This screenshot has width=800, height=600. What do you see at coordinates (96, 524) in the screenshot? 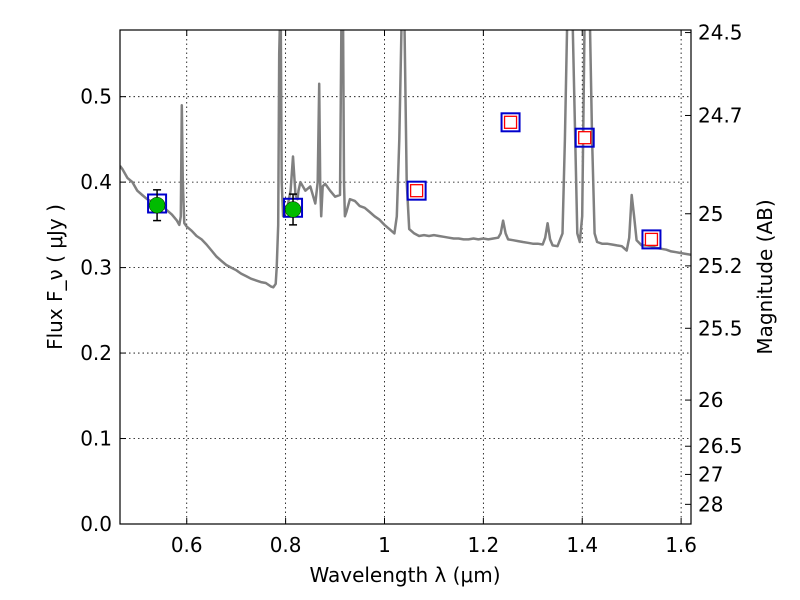
I see `y-tick-label: 0.0` at bounding box center [96, 524].